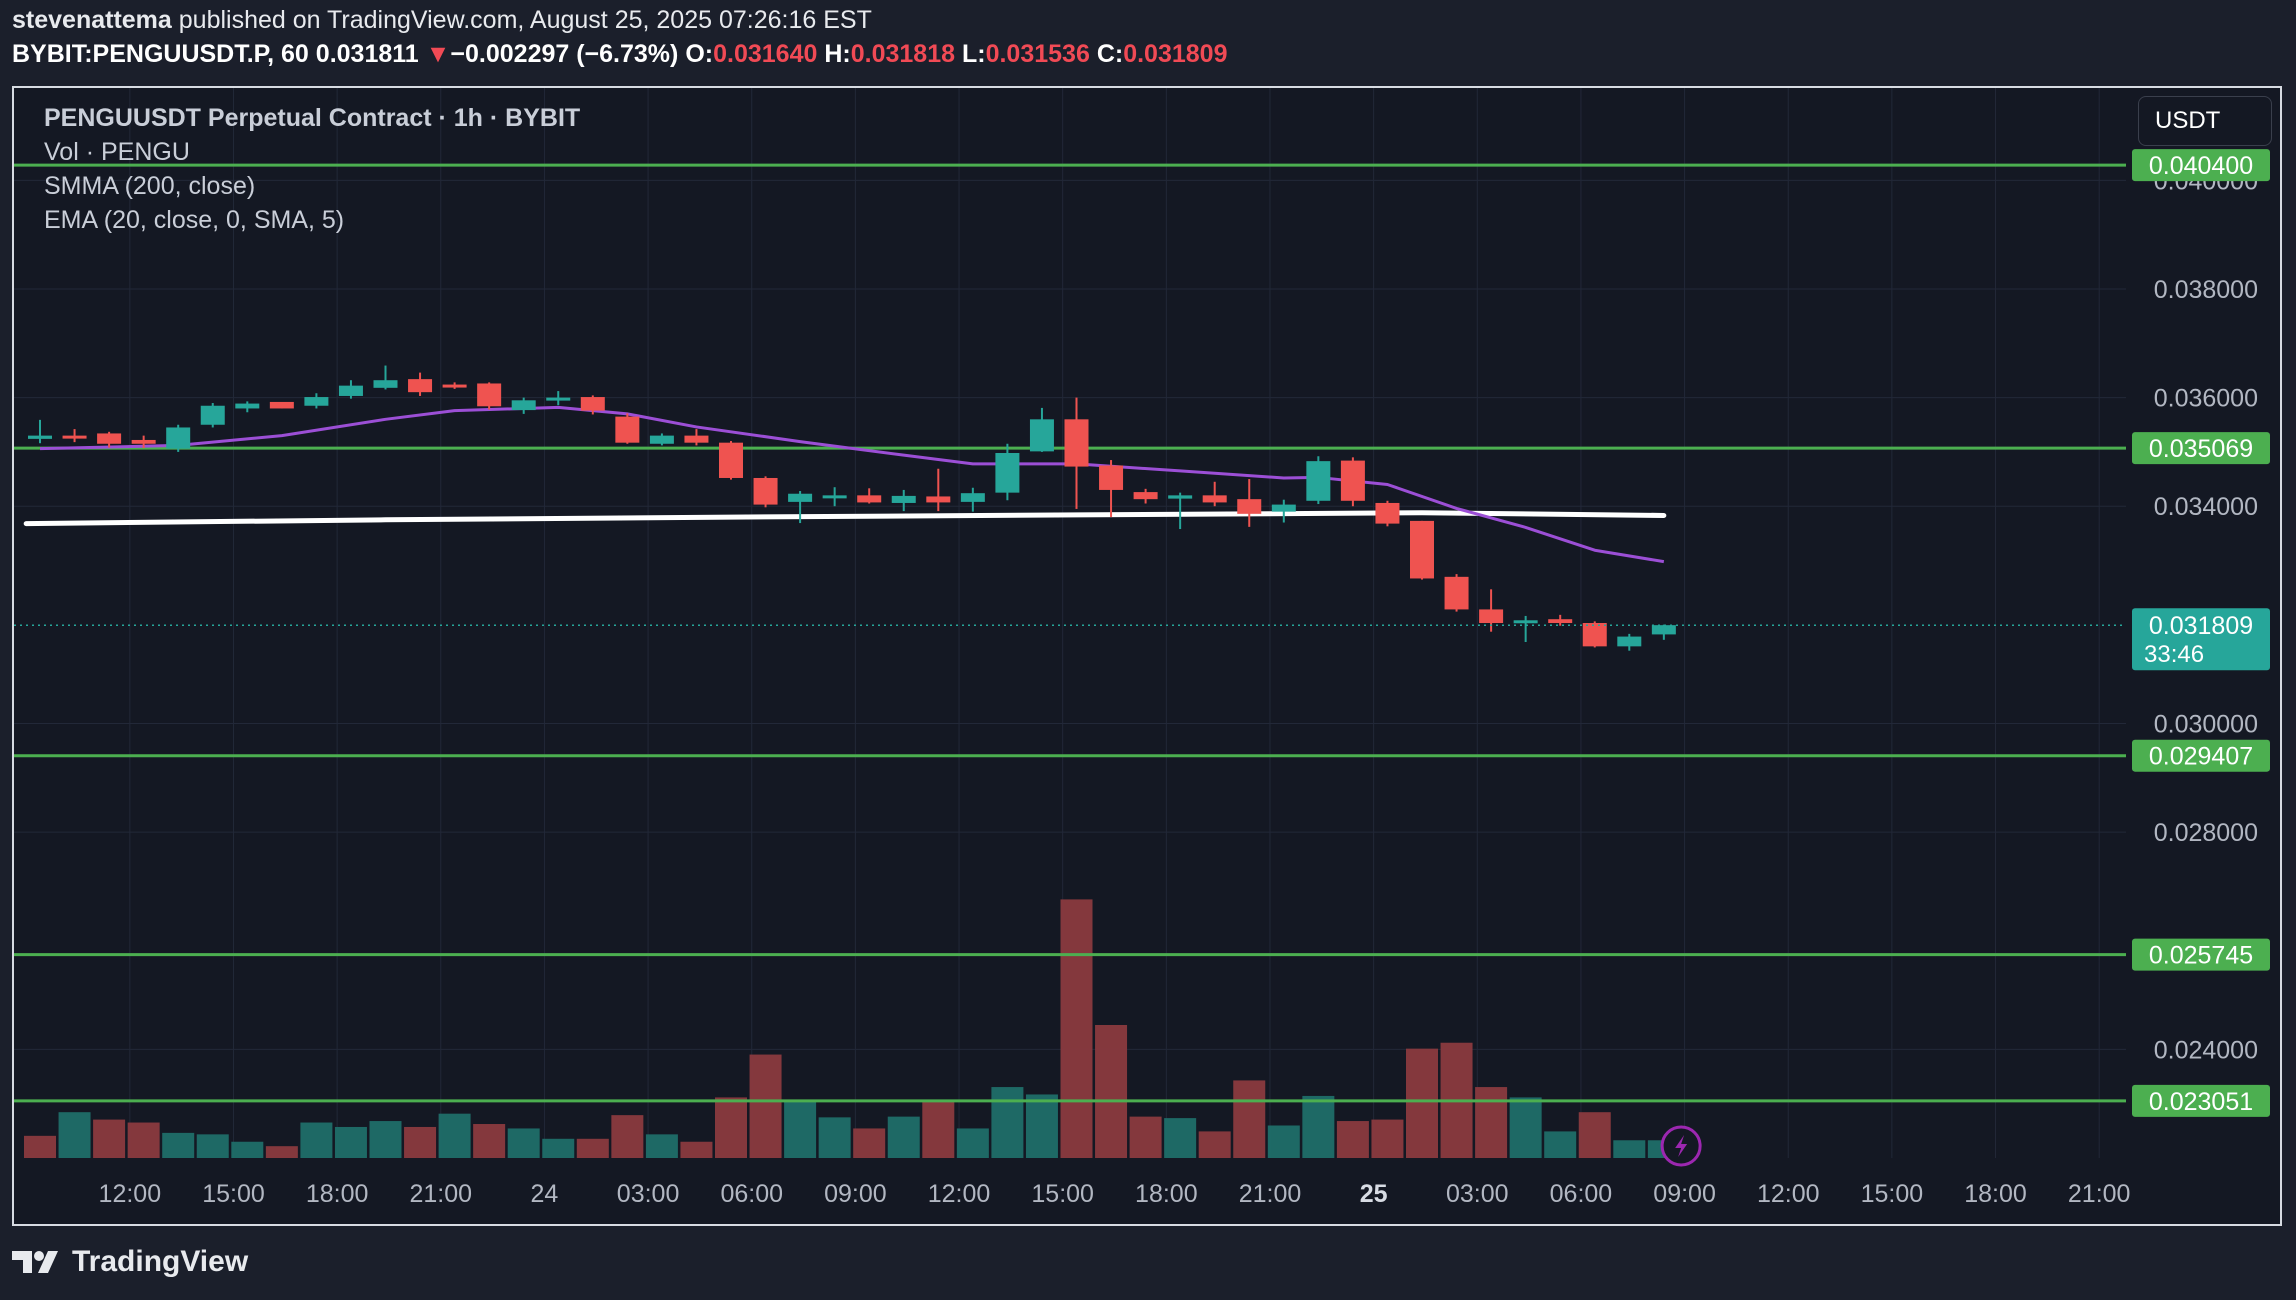 This screenshot has width=2296, height=1300. Describe the element at coordinates (2201, 166) in the screenshot. I see `level-price-label: 0.040400` at that location.